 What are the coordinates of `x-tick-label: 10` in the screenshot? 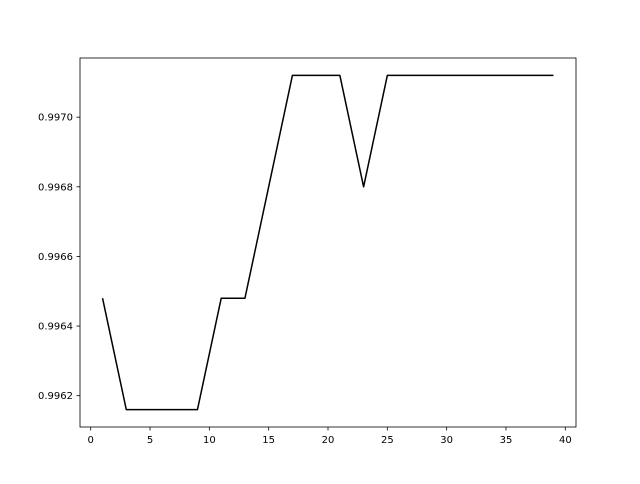 It's located at (209, 440).